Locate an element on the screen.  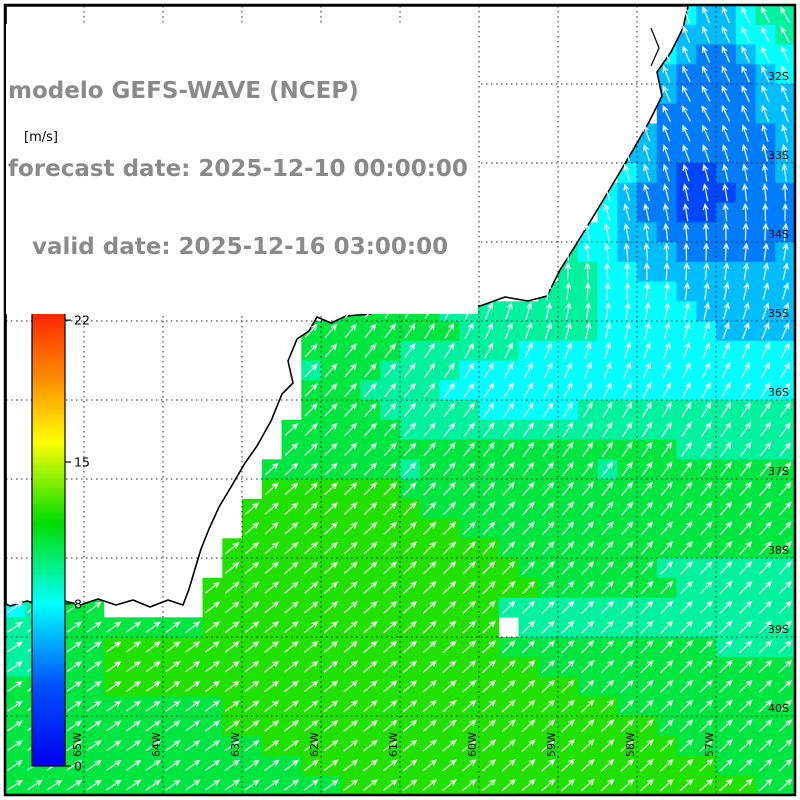
title-valid-line: valid date: 2025-12-16 03:00:00 is located at coordinates (228, 247).